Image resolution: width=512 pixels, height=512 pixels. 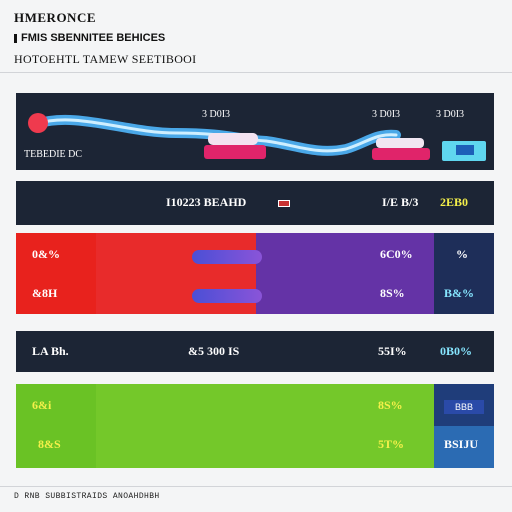 I want to click on summary-center: I10223 BEAHD, so click(x=206, y=202).